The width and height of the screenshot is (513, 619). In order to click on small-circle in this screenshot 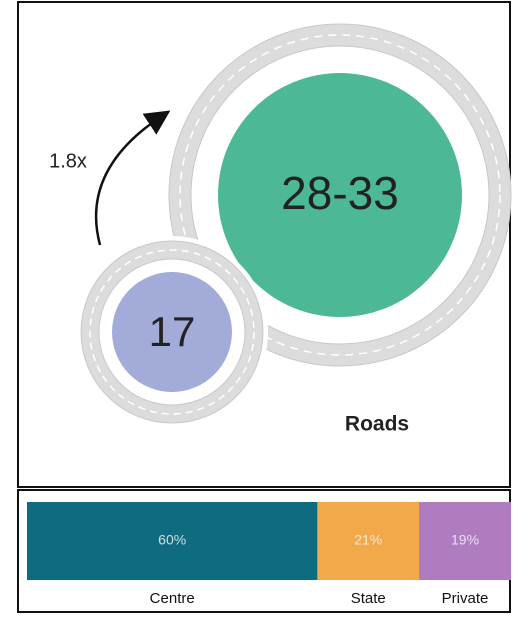, I will do `click(172, 332)`.